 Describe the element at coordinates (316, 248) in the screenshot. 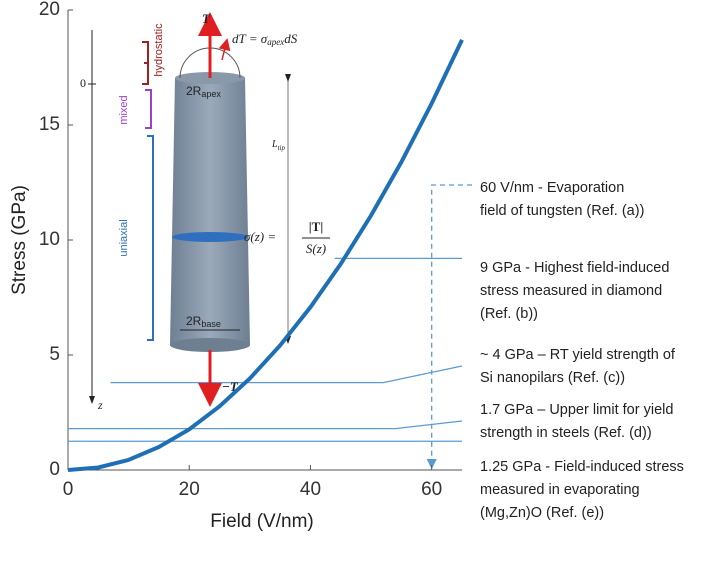

I see `formula: S(z)` at that location.